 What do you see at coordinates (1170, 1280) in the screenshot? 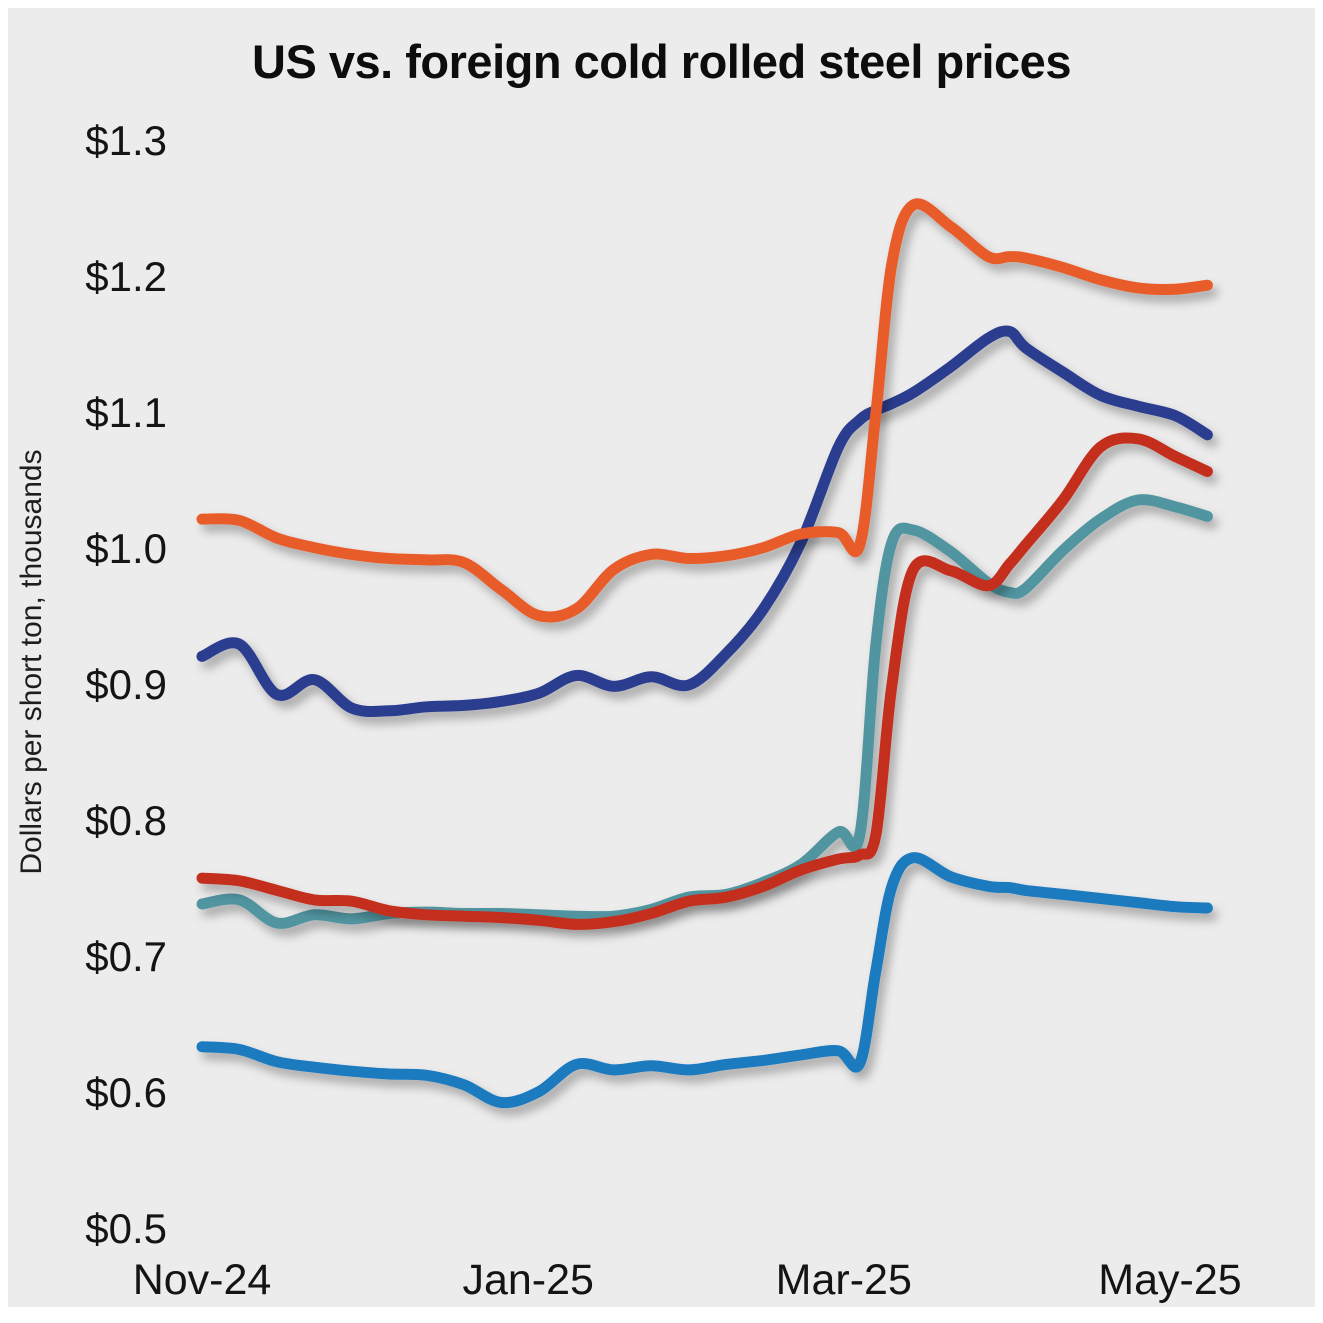
I see `x-tick-label: May-25` at bounding box center [1170, 1280].